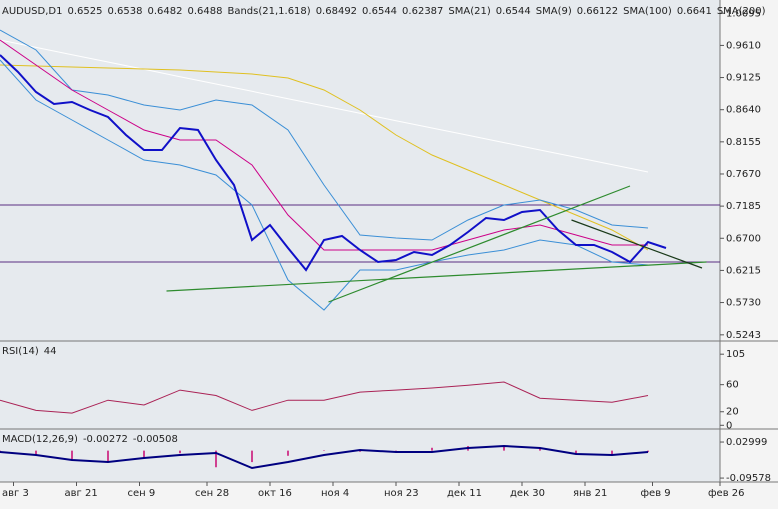  What do you see at coordinates (401, 493) in the screenshot?
I see `x-tick-label: ноя 23` at bounding box center [401, 493].